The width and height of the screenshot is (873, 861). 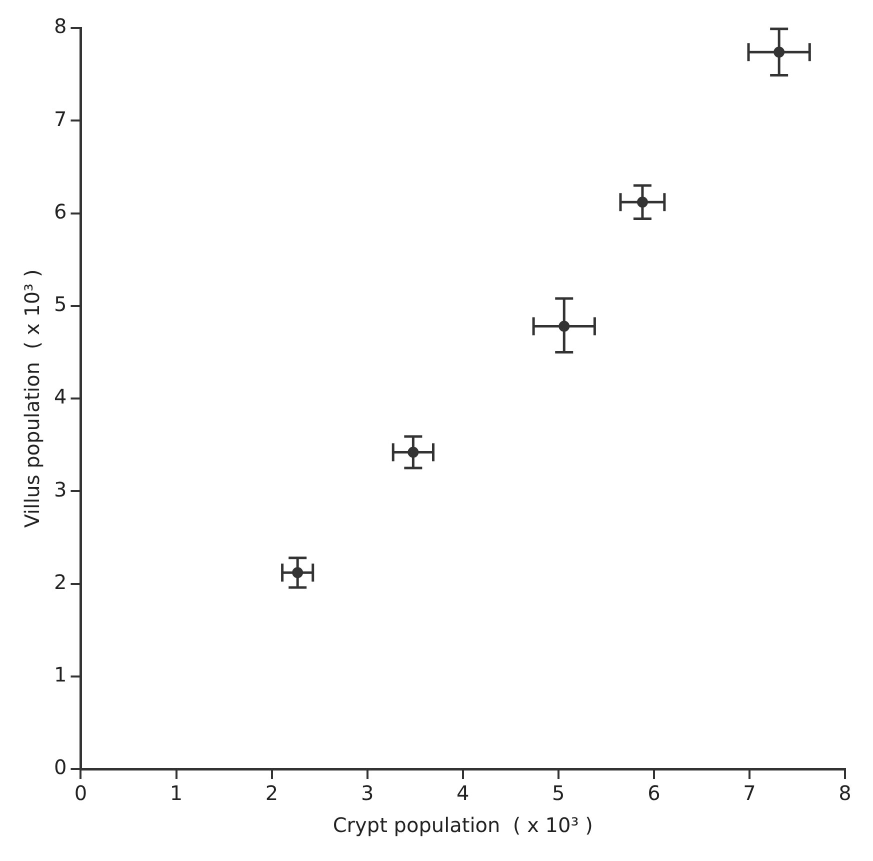 I want to click on y-tick-label: 8, so click(x=60, y=26).